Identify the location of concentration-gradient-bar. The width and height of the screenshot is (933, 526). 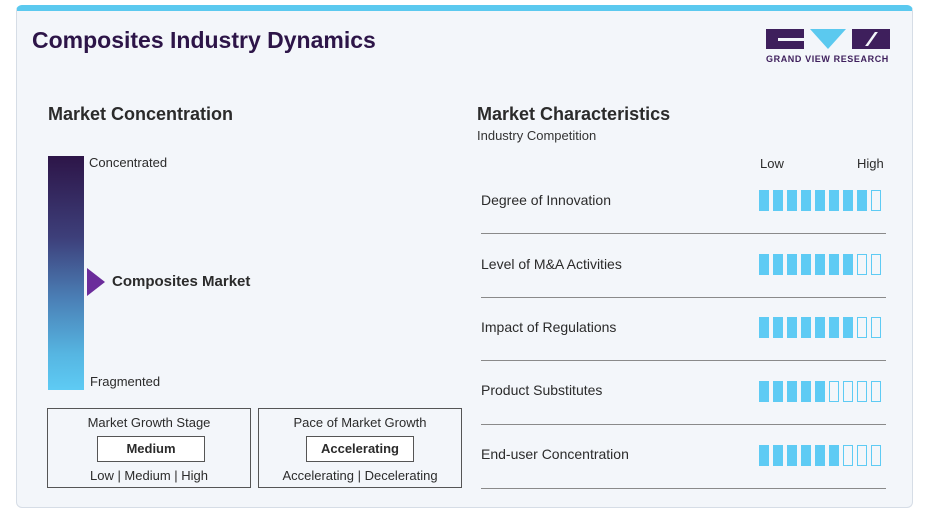
(66, 273).